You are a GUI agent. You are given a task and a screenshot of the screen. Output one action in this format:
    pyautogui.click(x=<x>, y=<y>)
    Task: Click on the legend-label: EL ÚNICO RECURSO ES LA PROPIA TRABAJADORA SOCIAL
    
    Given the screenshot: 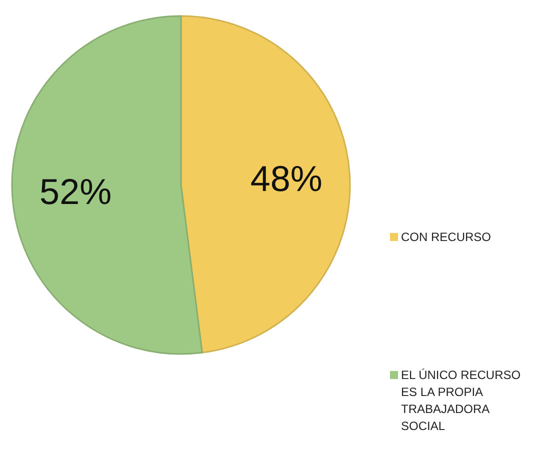 What is the action you would take?
    pyautogui.click(x=461, y=400)
    